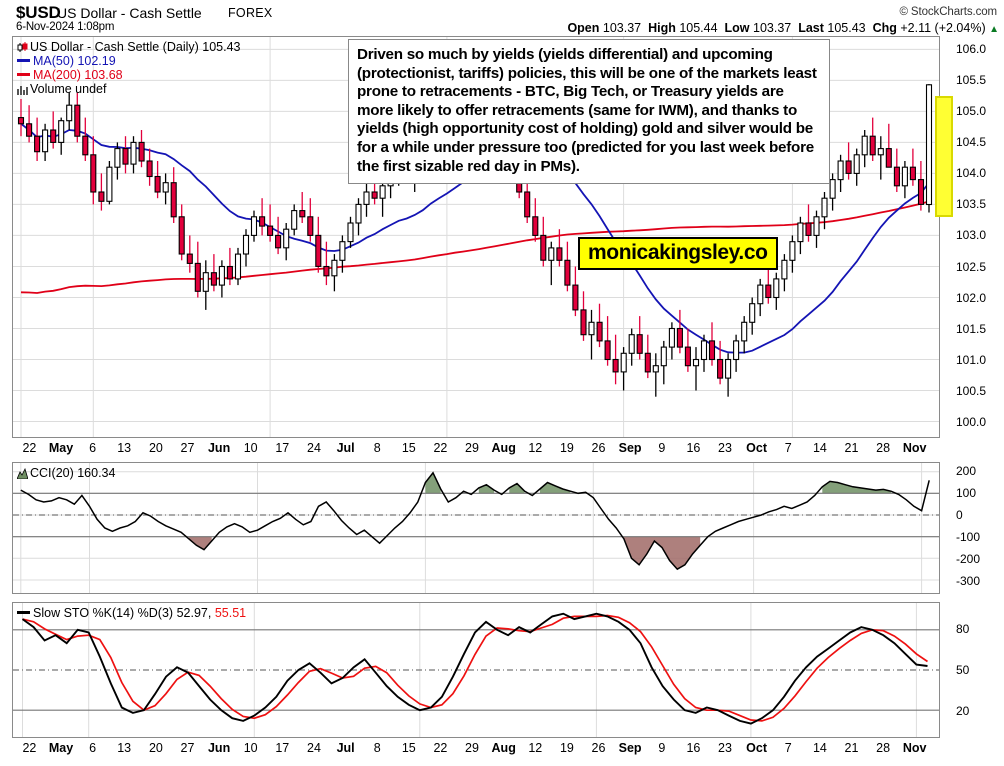 This screenshot has height=766, width=1004. What do you see at coordinates (630, 748) in the screenshot?
I see `x-axis-tick: Sep` at bounding box center [630, 748].